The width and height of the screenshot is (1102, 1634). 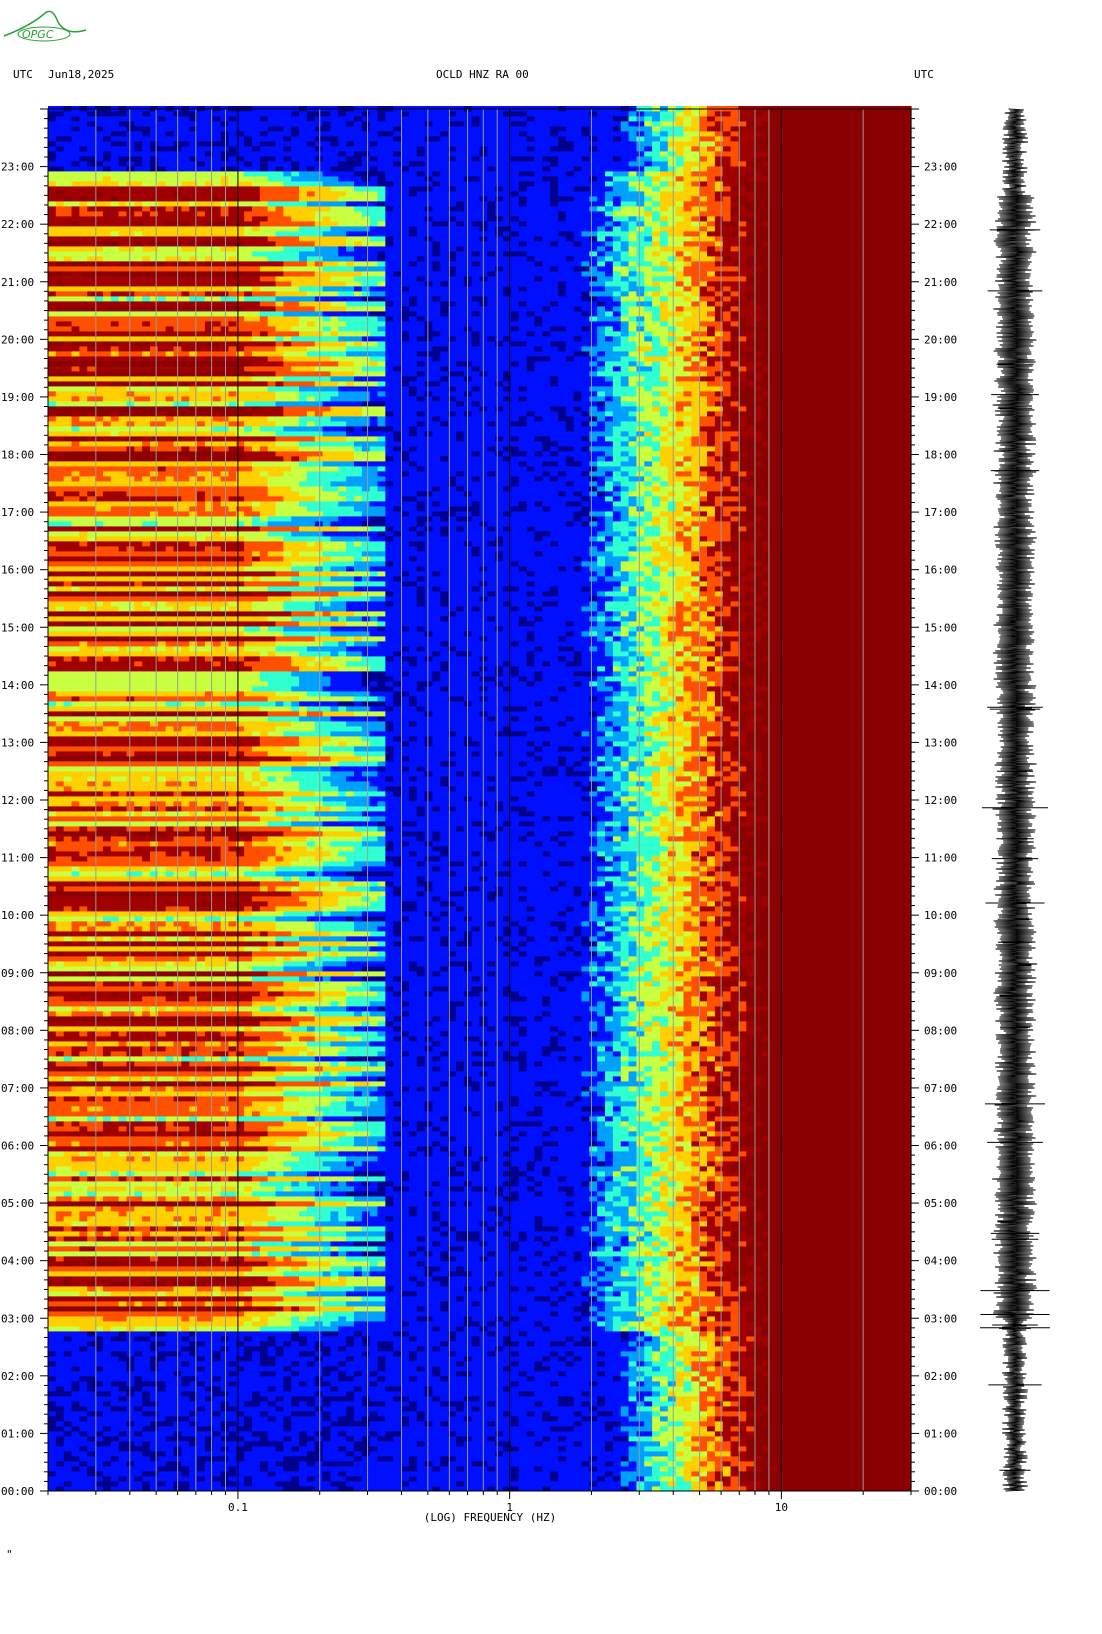 I want to click on corner-mark: ", so click(x=9, y=1554).